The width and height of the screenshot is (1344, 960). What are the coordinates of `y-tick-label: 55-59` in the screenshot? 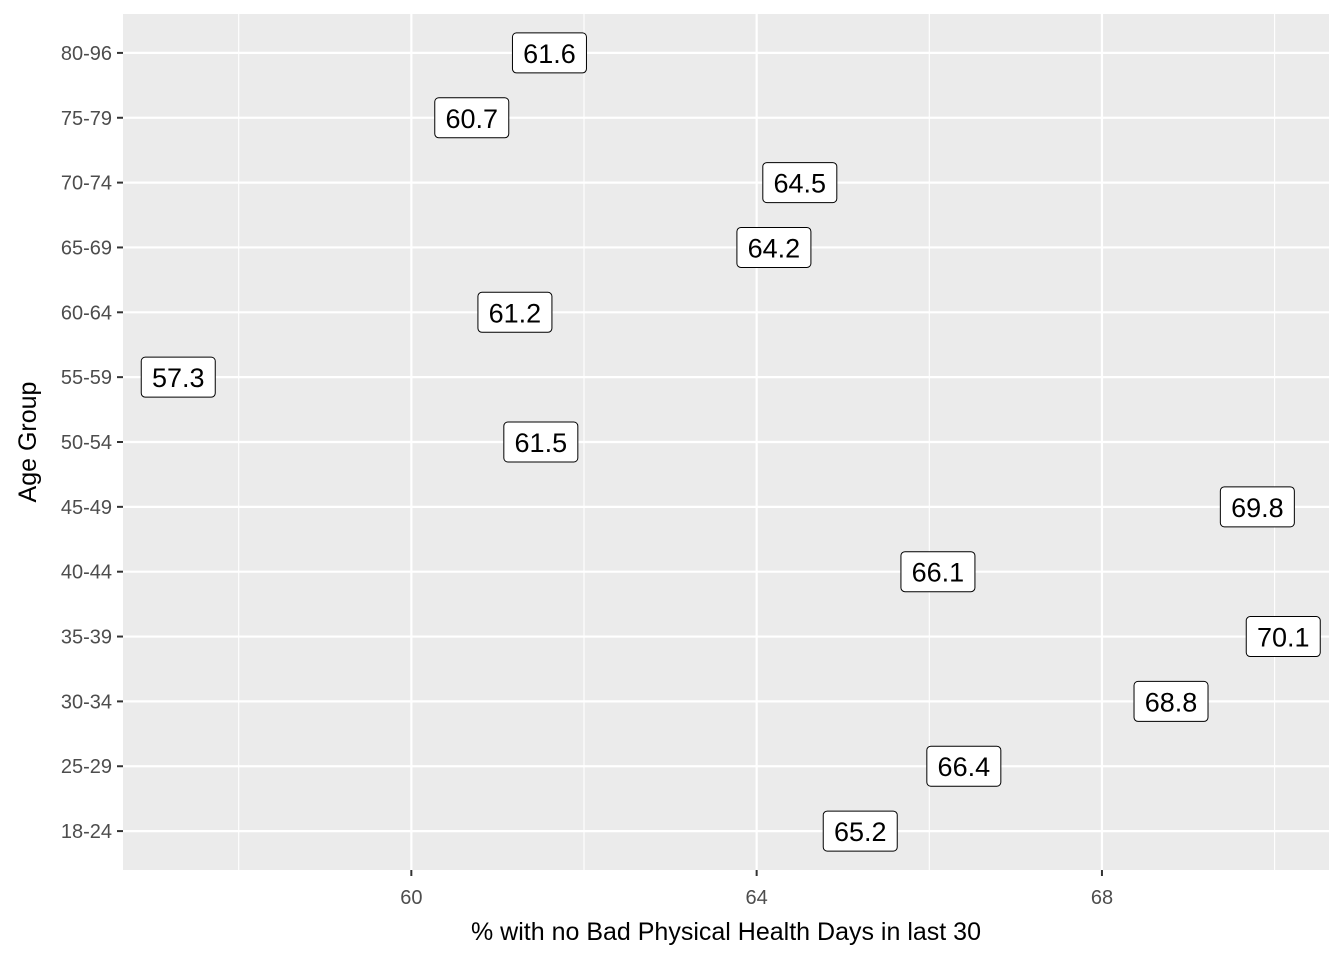 It's located at (86, 378).